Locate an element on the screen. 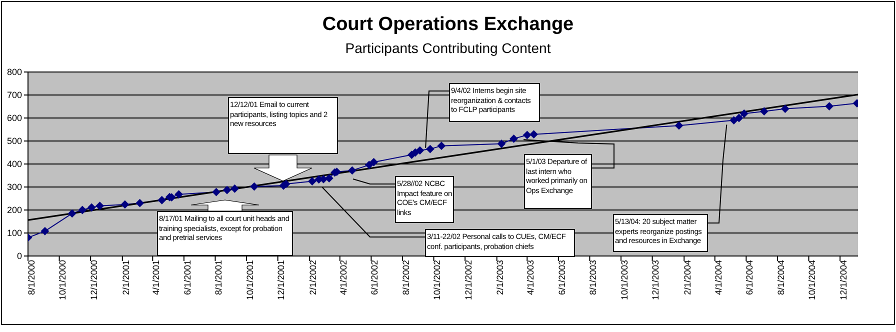 This screenshot has width=896, height=332. x-tick-label: 12/1/2002 is located at coordinates (468, 280).